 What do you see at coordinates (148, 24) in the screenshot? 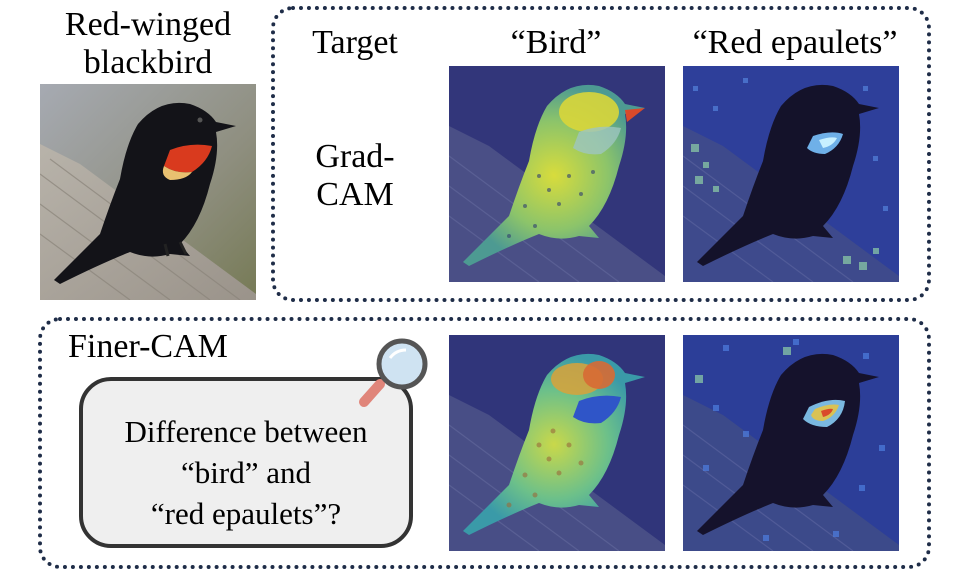
I see `species-label-line1: Red-winged` at bounding box center [148, 24].